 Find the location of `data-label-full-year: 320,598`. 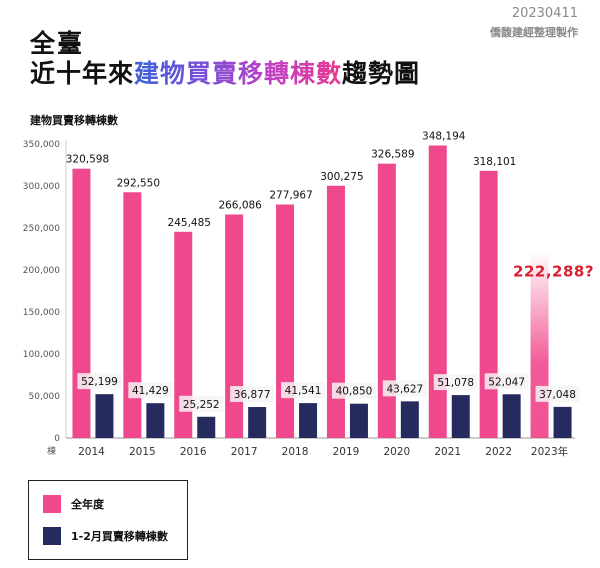

data-label-full-year: 320,598 is located at coordinates (87, 160).